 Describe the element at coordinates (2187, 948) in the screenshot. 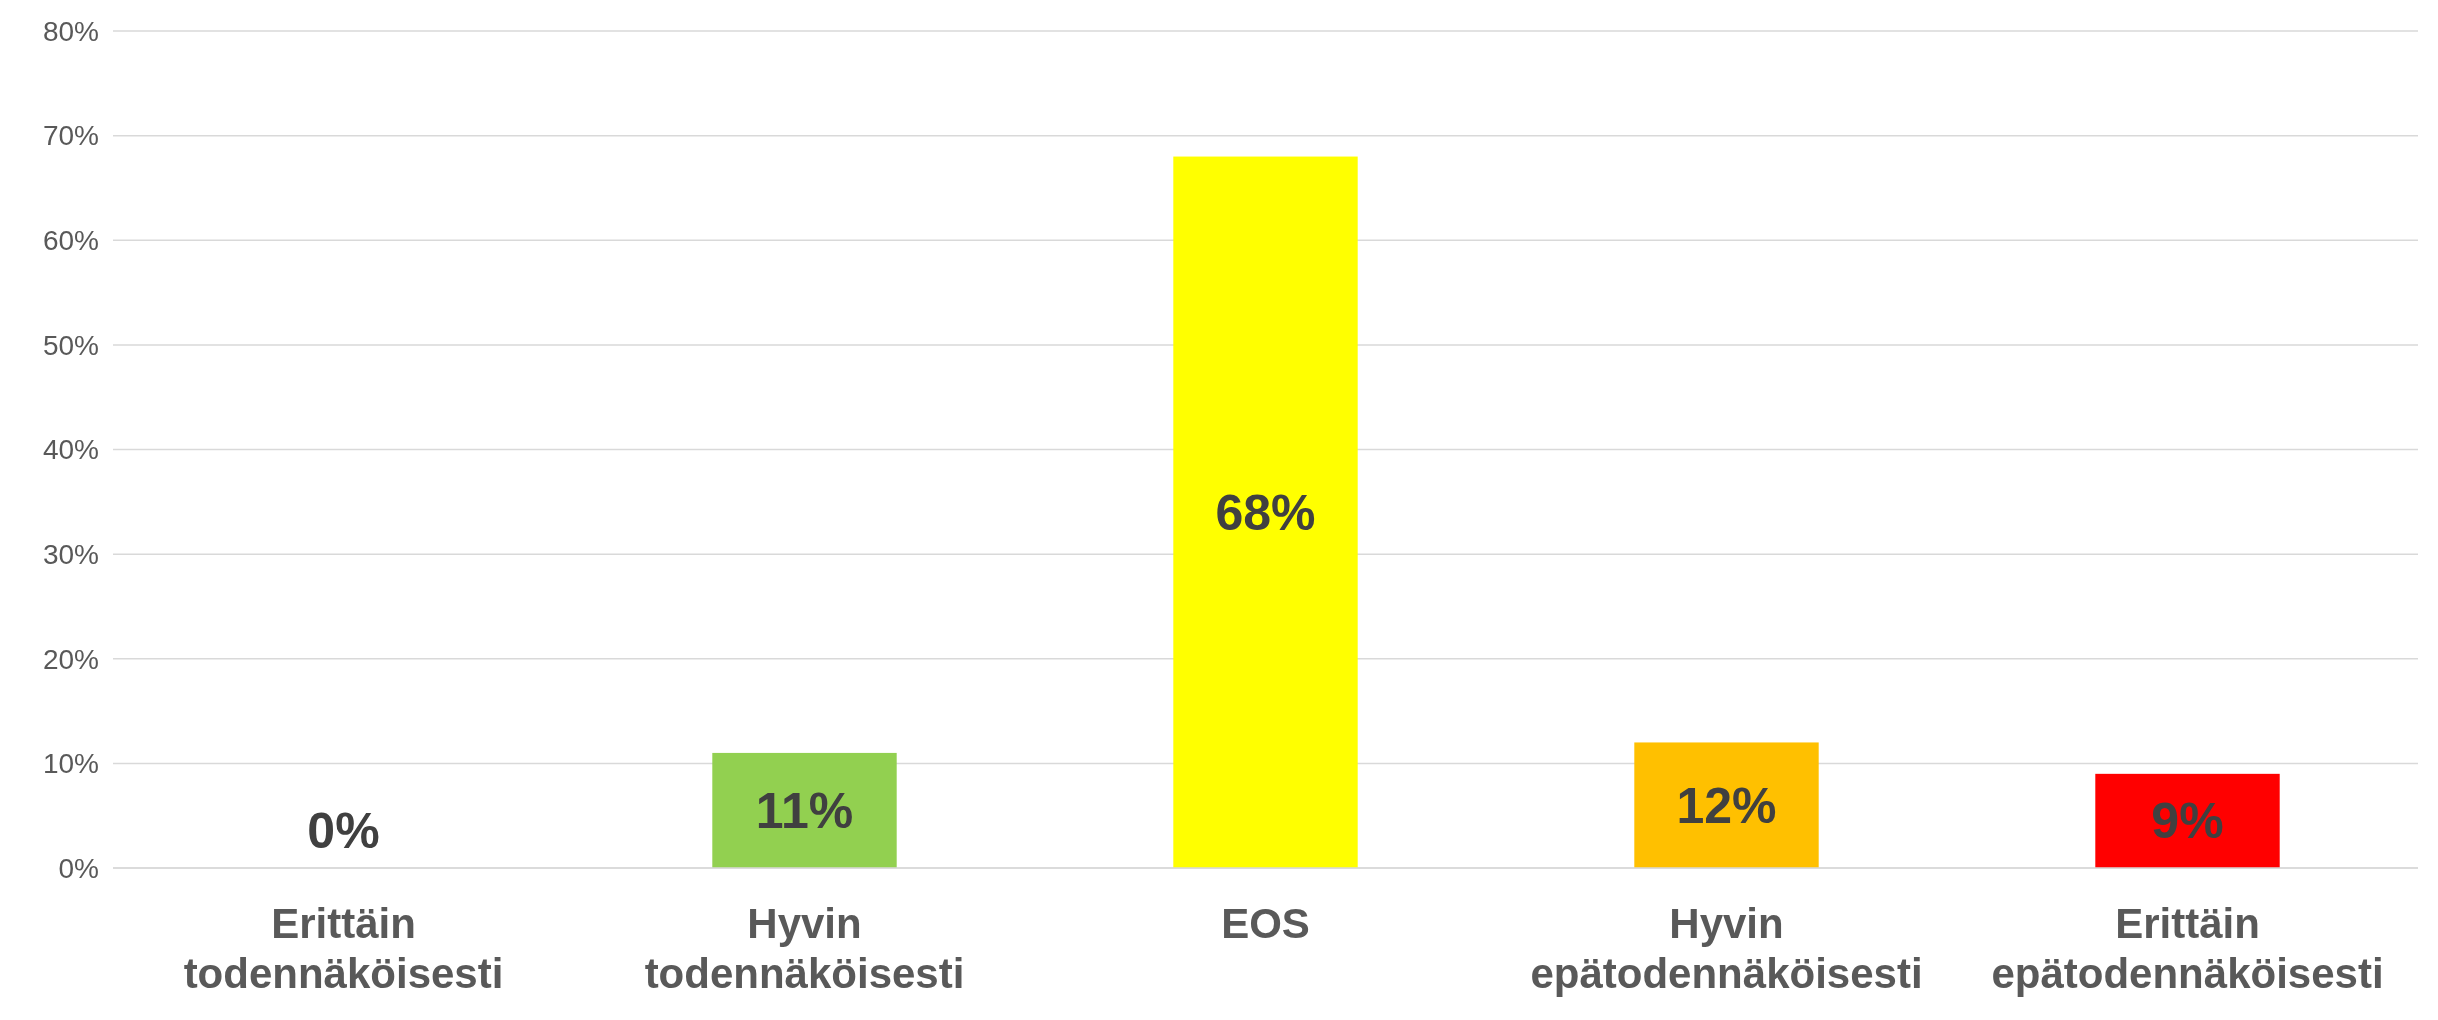

I see `x-tick-label: Erittäin epätodennäköisesti` at that location.